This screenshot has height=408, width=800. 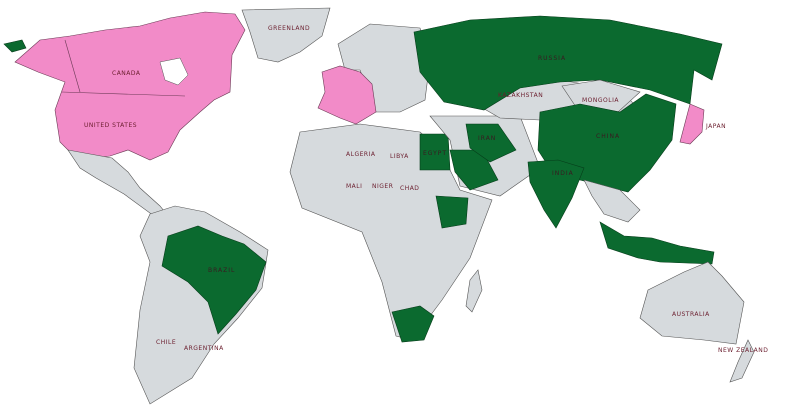 I want to click on label-australia: AUSTRALIA, so click(x=691, y=314).